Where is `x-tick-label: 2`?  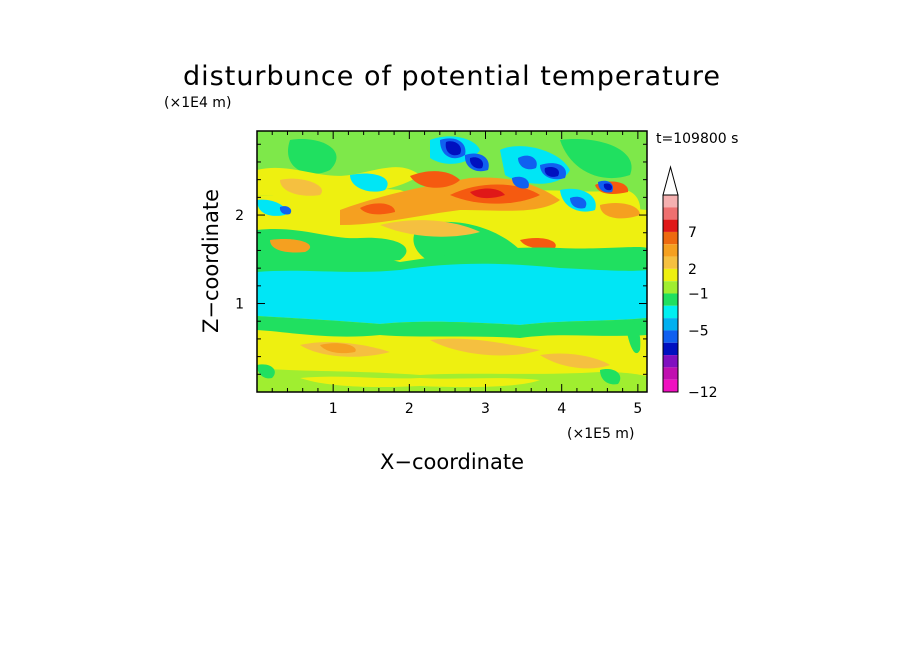 x-tick-label: 2 is located at coordinates (409, 409).